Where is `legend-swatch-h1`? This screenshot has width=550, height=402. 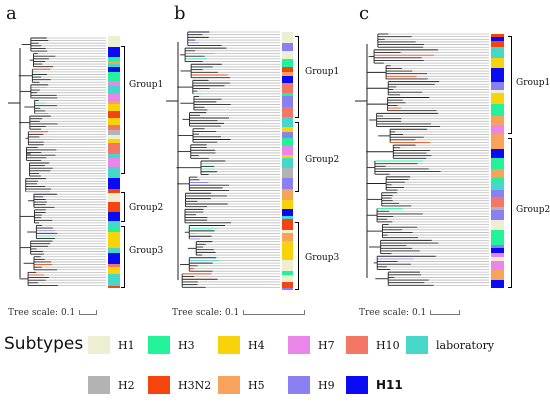
legend-swatch-h1 is located at coordinates (99, 345).